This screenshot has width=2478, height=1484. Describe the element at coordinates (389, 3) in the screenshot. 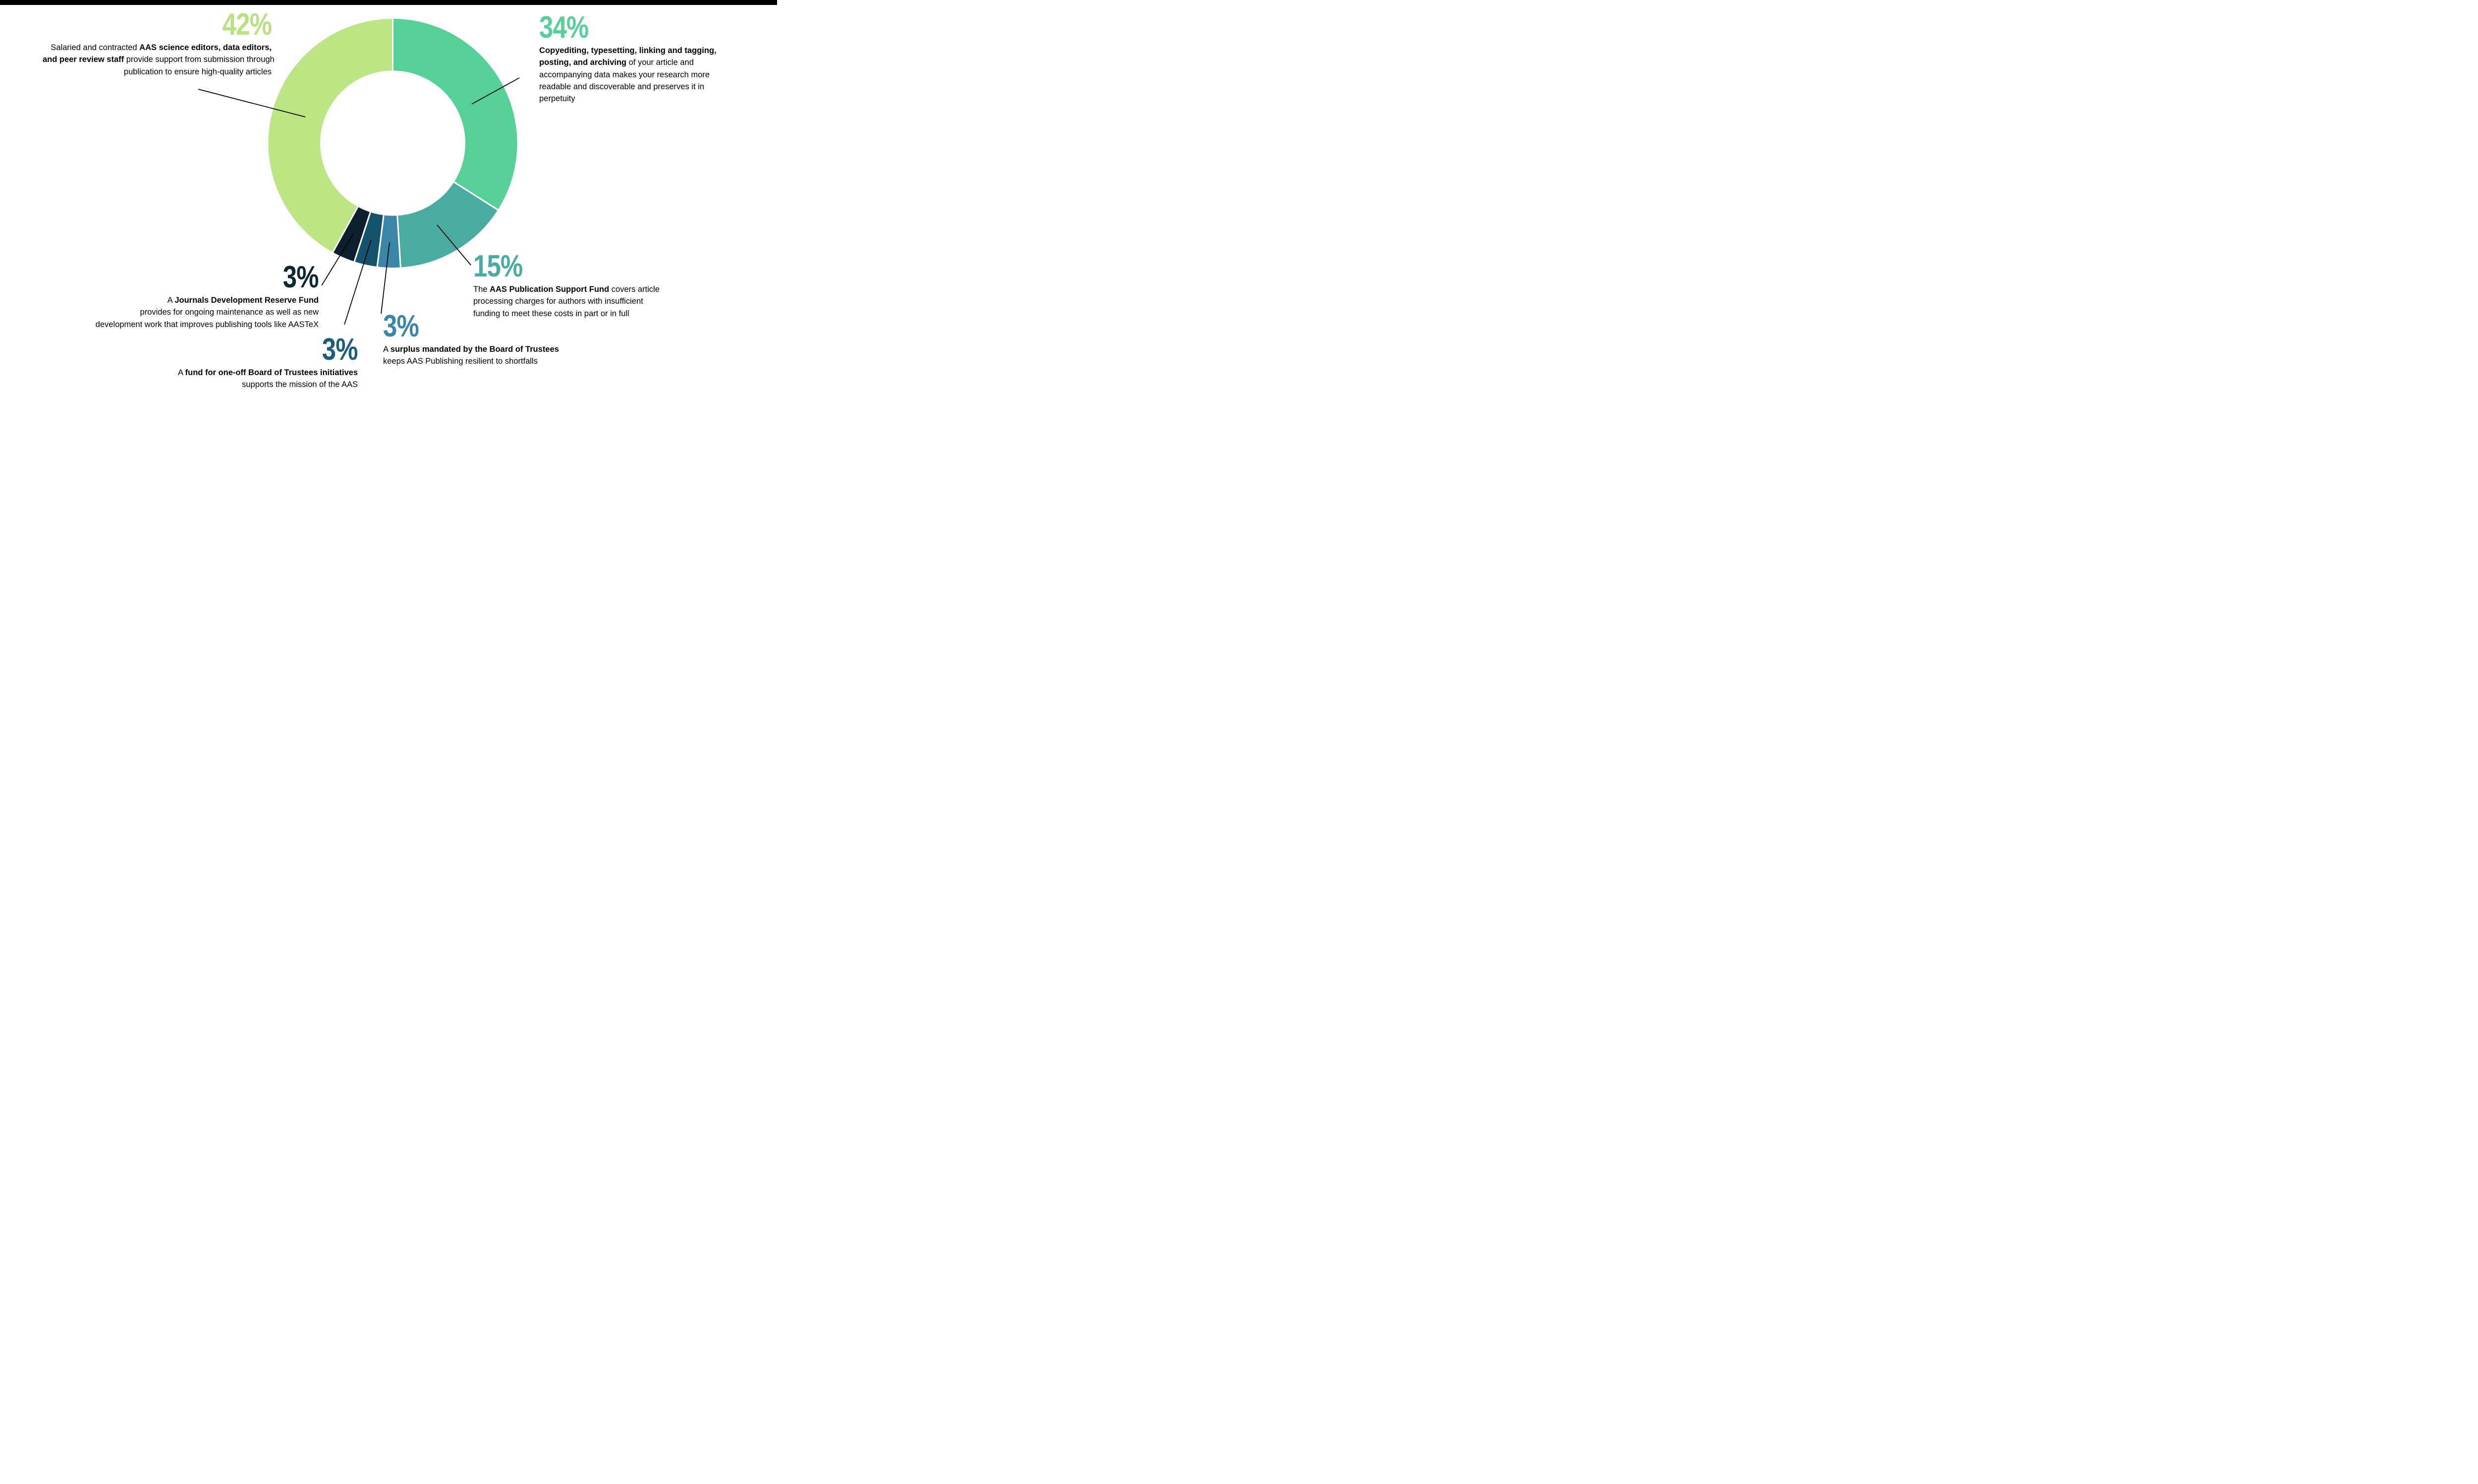

I see `top-black-bar` at that location.